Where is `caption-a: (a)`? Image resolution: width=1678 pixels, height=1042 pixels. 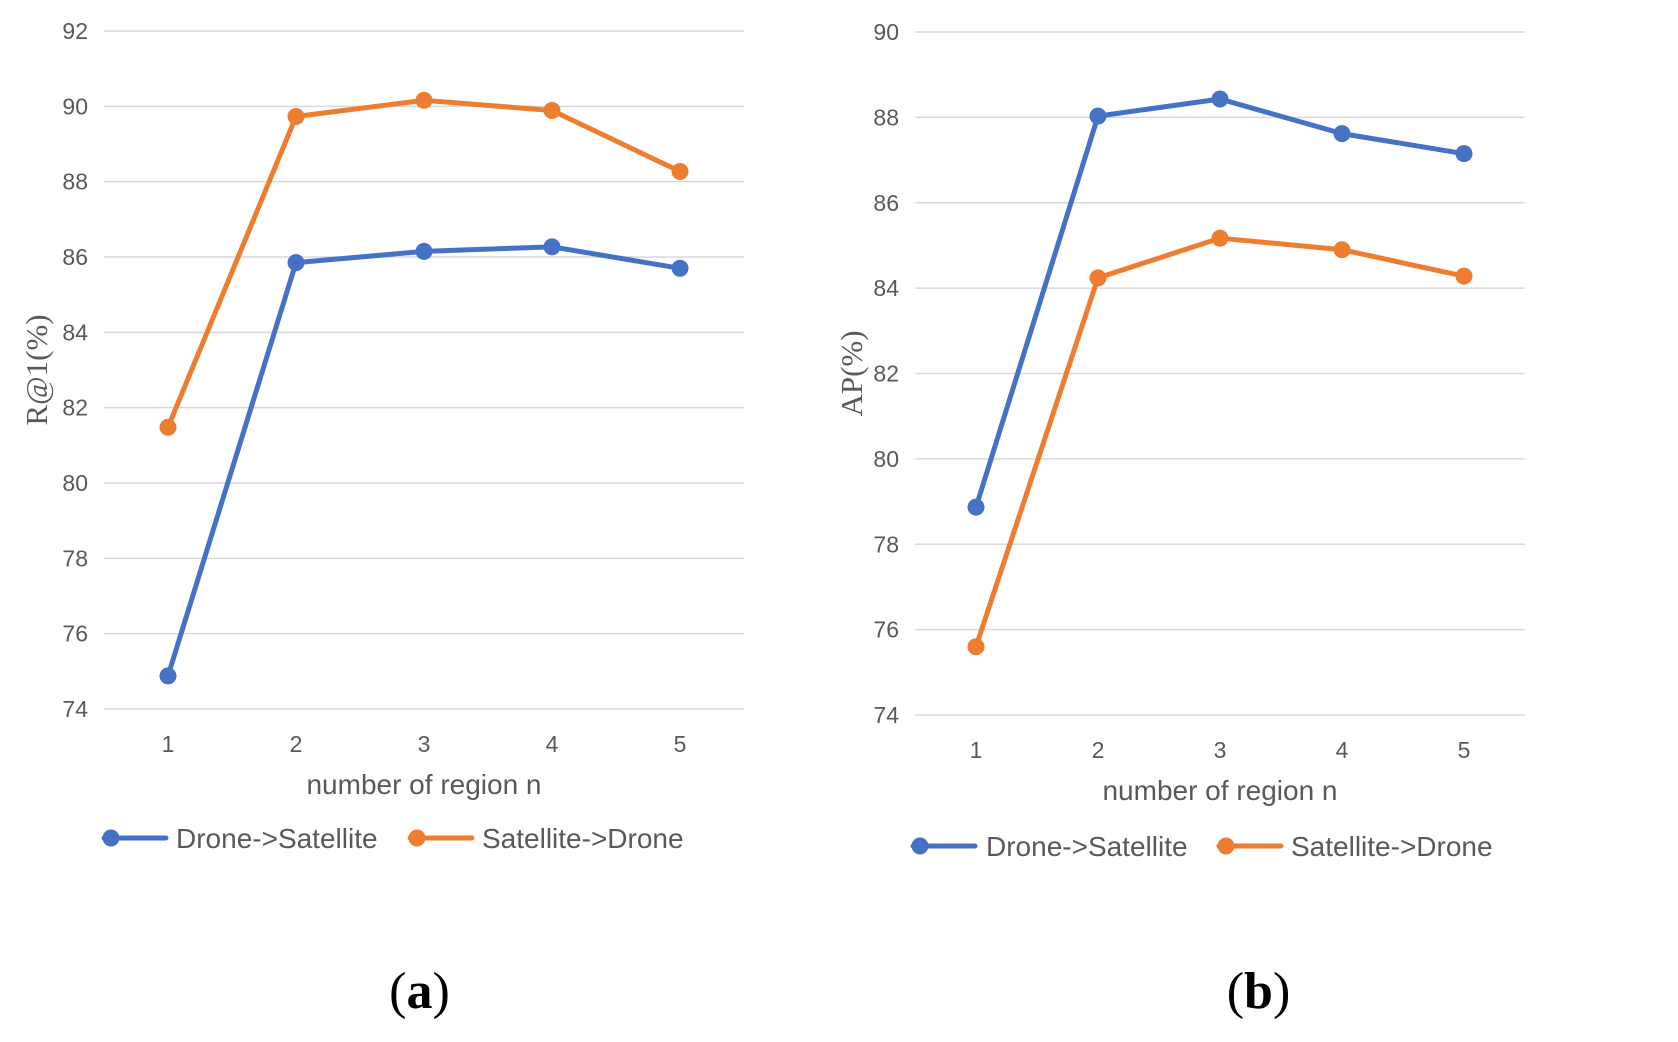
caption-a: (a) is located at coordinates (419, 991).